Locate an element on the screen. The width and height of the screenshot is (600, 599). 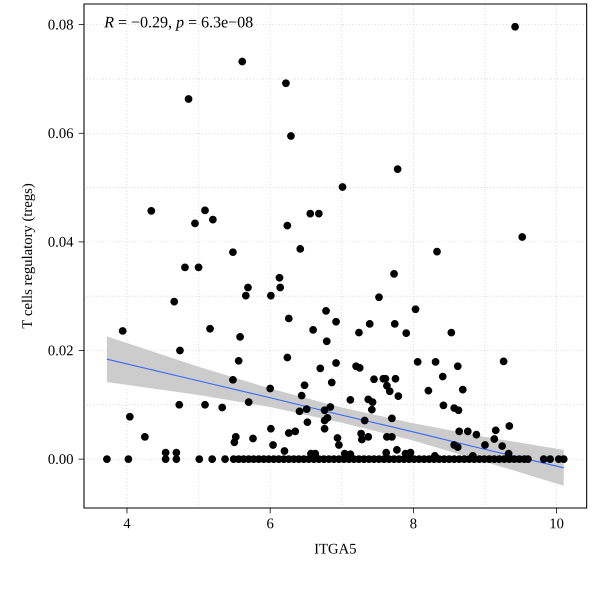
x-tick-label: 6 is located at coordinates (270, 523).